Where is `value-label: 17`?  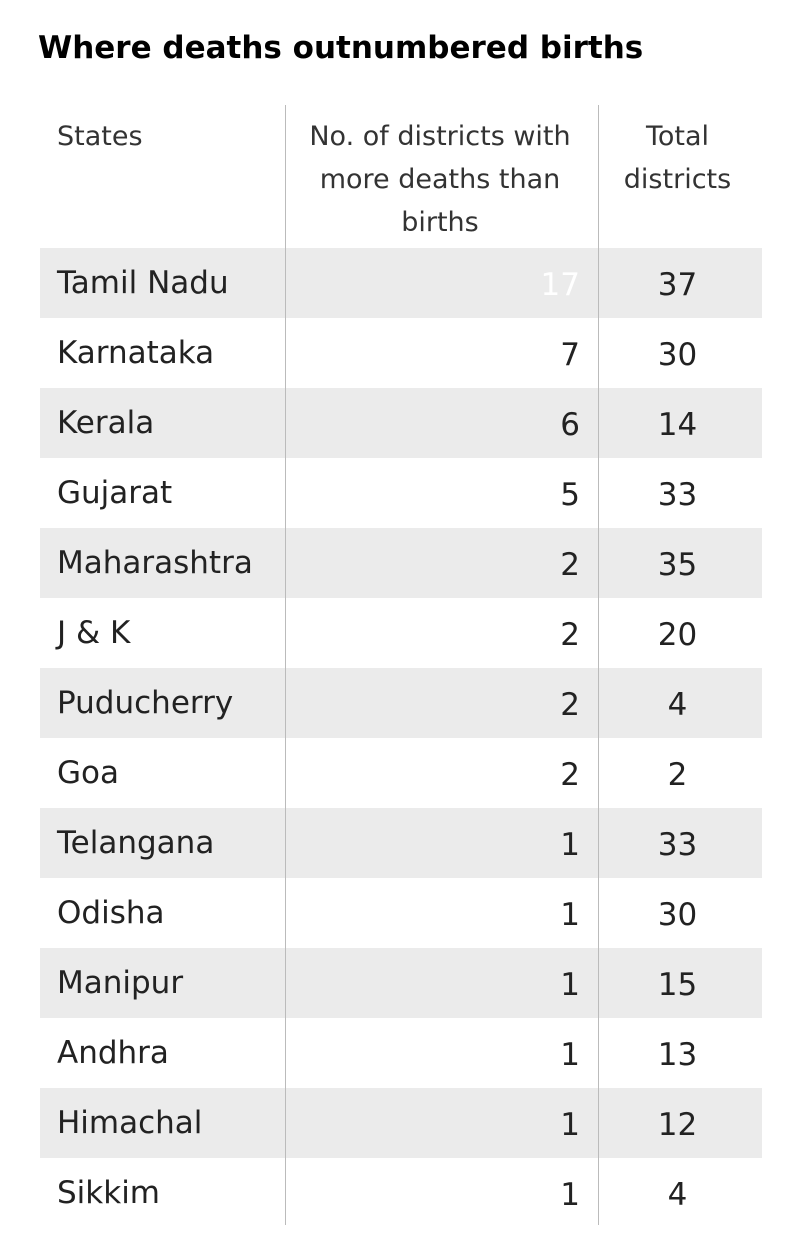 value-label: 17 is located at coordinates (560, 285).